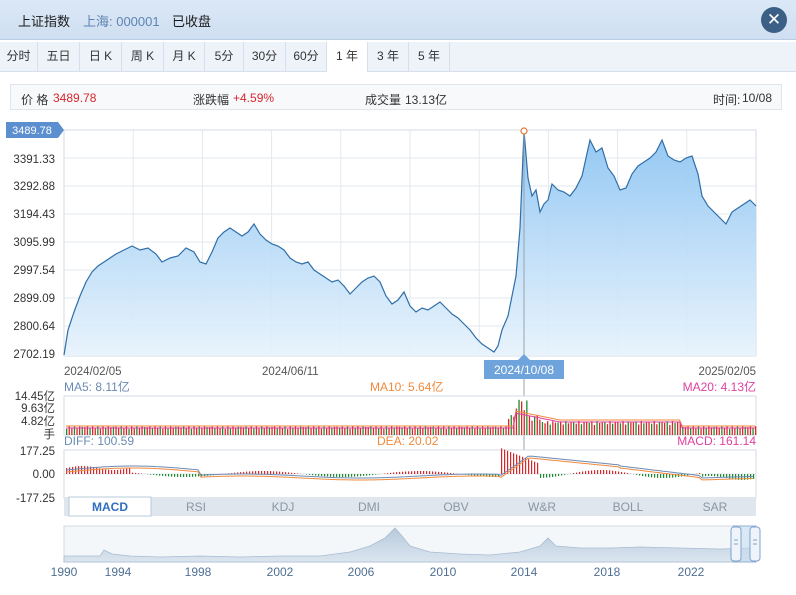 This screenshot has height=595, width=796. What do you see at coordinates (283, 507) in the screenshot?
I see `indicator-tab-kdj: KDJ` at bounding box center [283, 507].